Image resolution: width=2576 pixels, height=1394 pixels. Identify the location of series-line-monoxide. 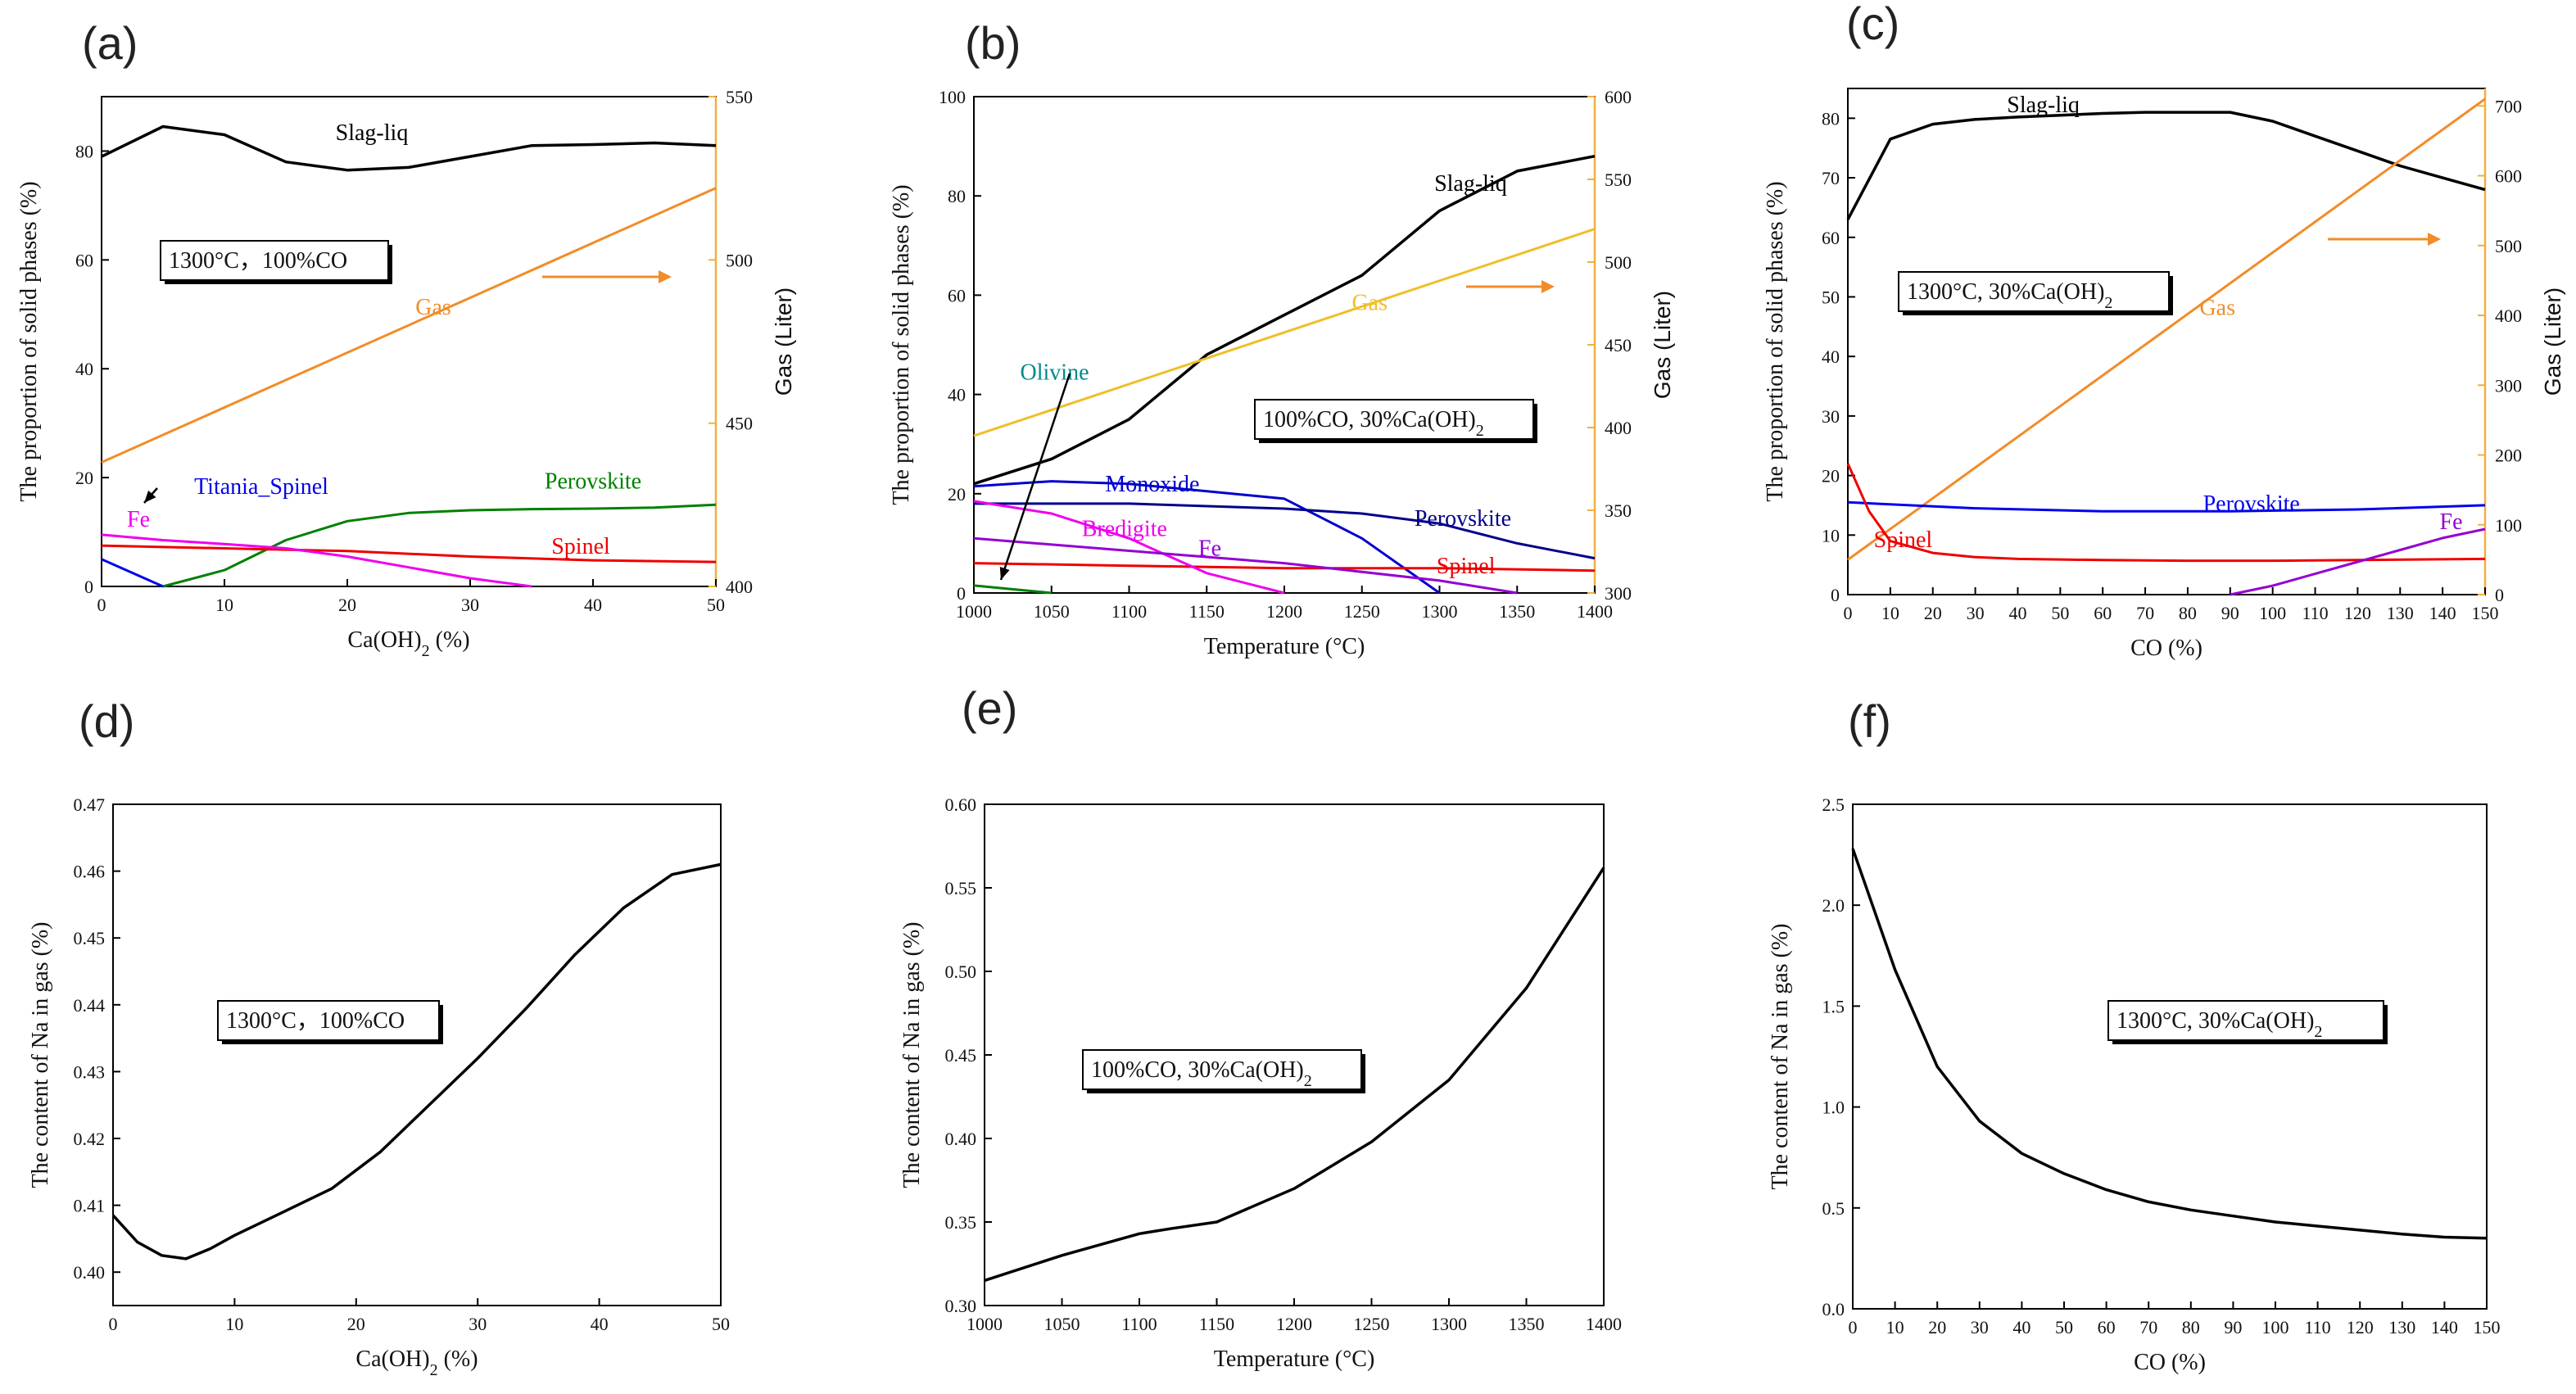
(1207, 537).